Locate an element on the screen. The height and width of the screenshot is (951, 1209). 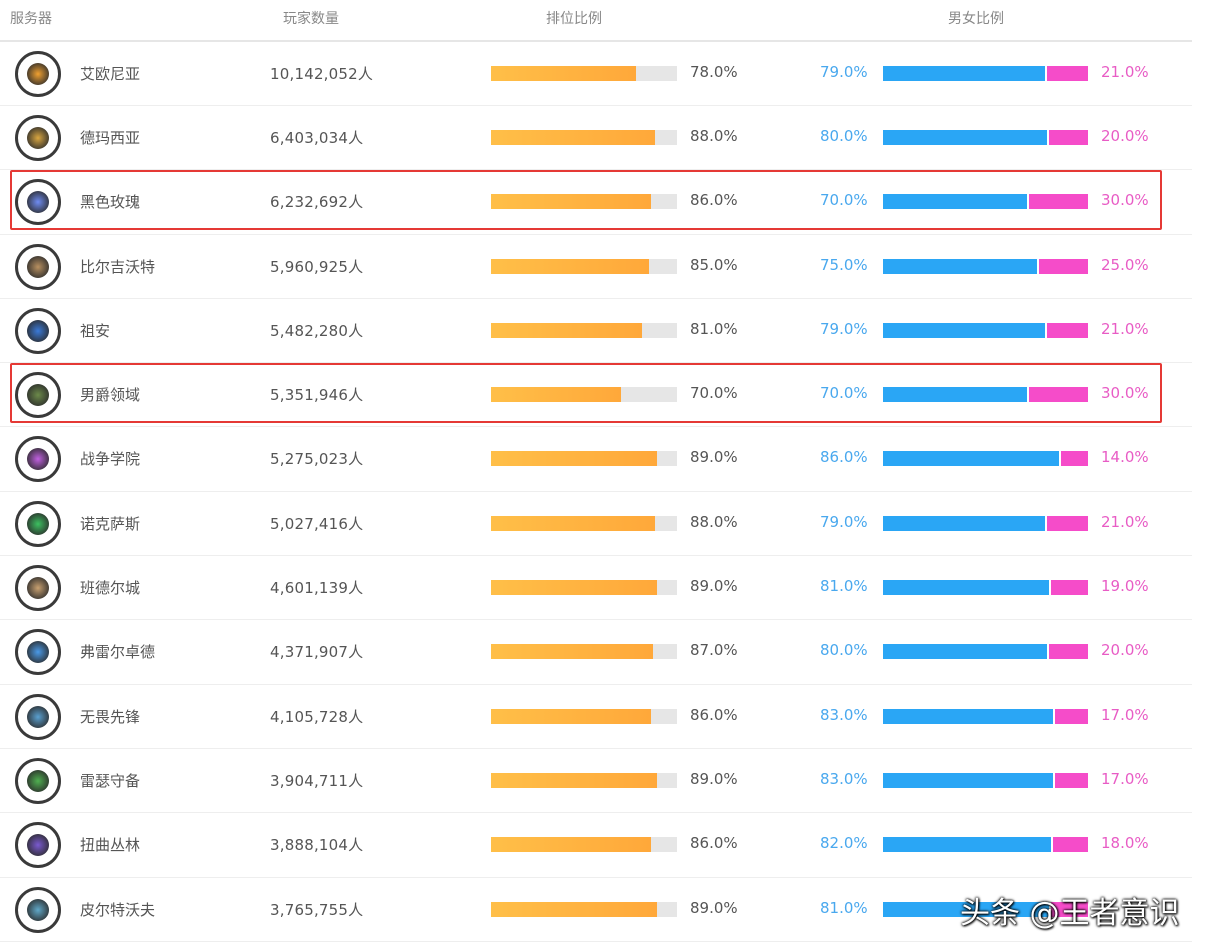
server-name: 战争学院 is located at coordinates (110, 459).